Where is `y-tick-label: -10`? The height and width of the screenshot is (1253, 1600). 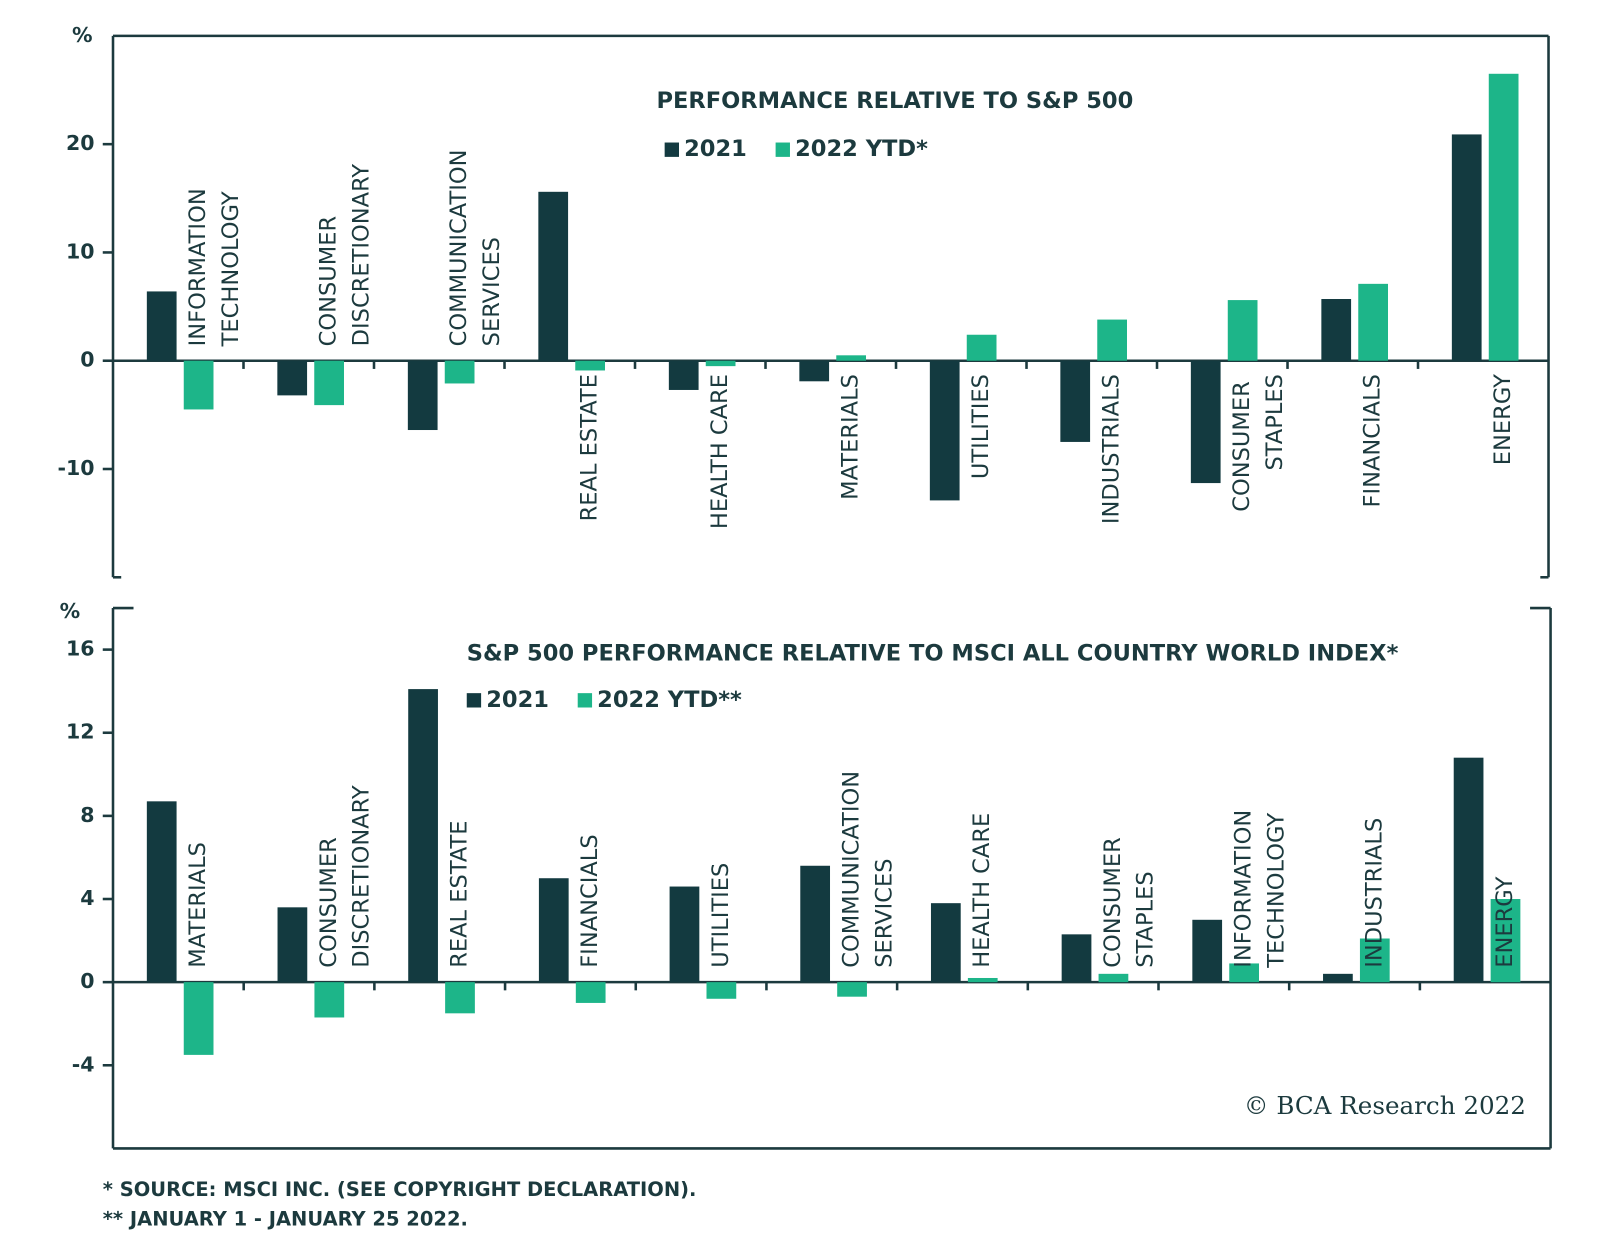
y-tick-label: -10 is located at coordinates (75, 468).